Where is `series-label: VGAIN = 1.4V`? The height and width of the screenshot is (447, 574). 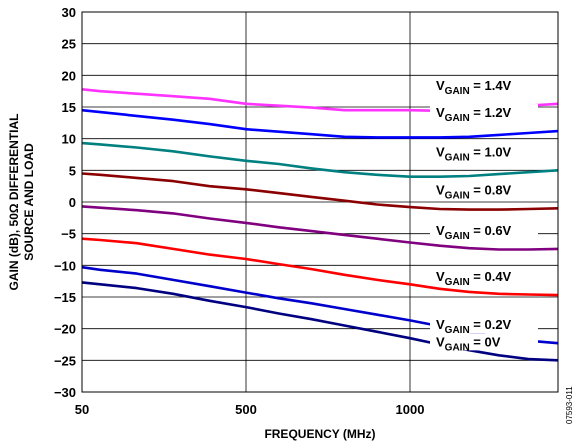 series-label: VGAIN = 1.4V is located at coordinates (474, 87).